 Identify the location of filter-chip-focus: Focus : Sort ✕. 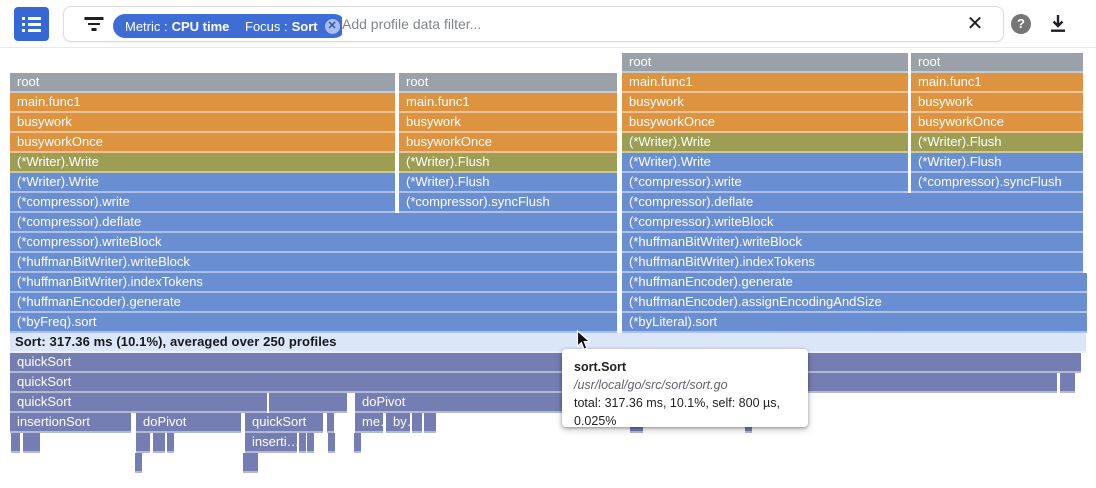
(289, 26).